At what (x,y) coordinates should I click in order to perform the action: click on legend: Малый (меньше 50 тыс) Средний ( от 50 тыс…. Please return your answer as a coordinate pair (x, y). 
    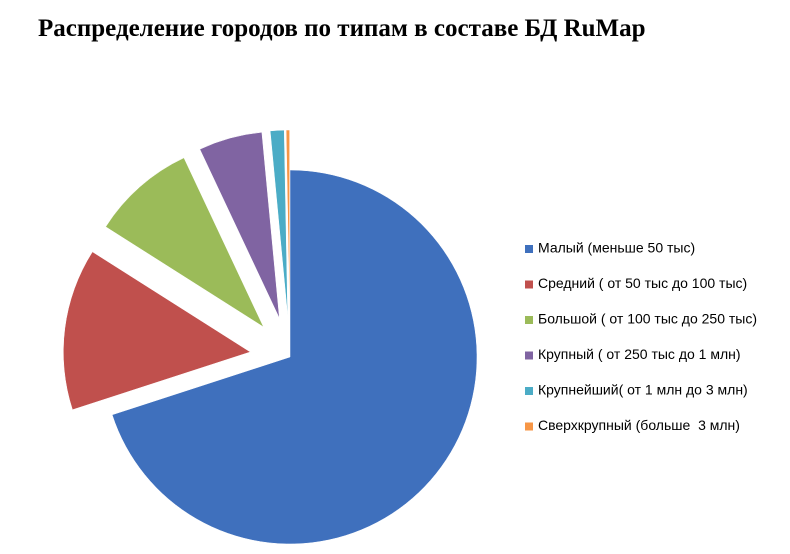
    Looking at the image, I should click on (641, 336).